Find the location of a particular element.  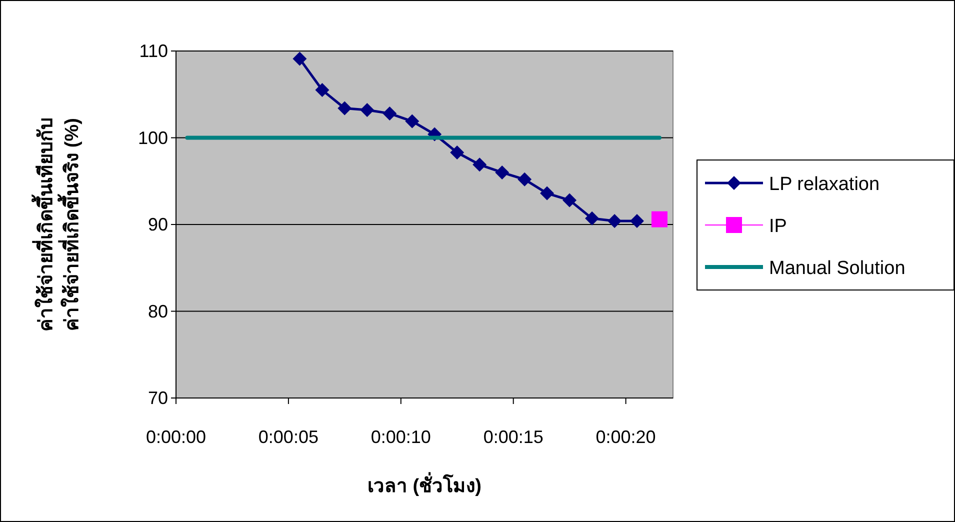

y-axis-title: ค่าใช้จ่ายที่เกิดขึ้นเทียบกับ ค่าใช้จ่ายที่เกิดขึ้นจริง (%) is located at coordinates (57, 225).